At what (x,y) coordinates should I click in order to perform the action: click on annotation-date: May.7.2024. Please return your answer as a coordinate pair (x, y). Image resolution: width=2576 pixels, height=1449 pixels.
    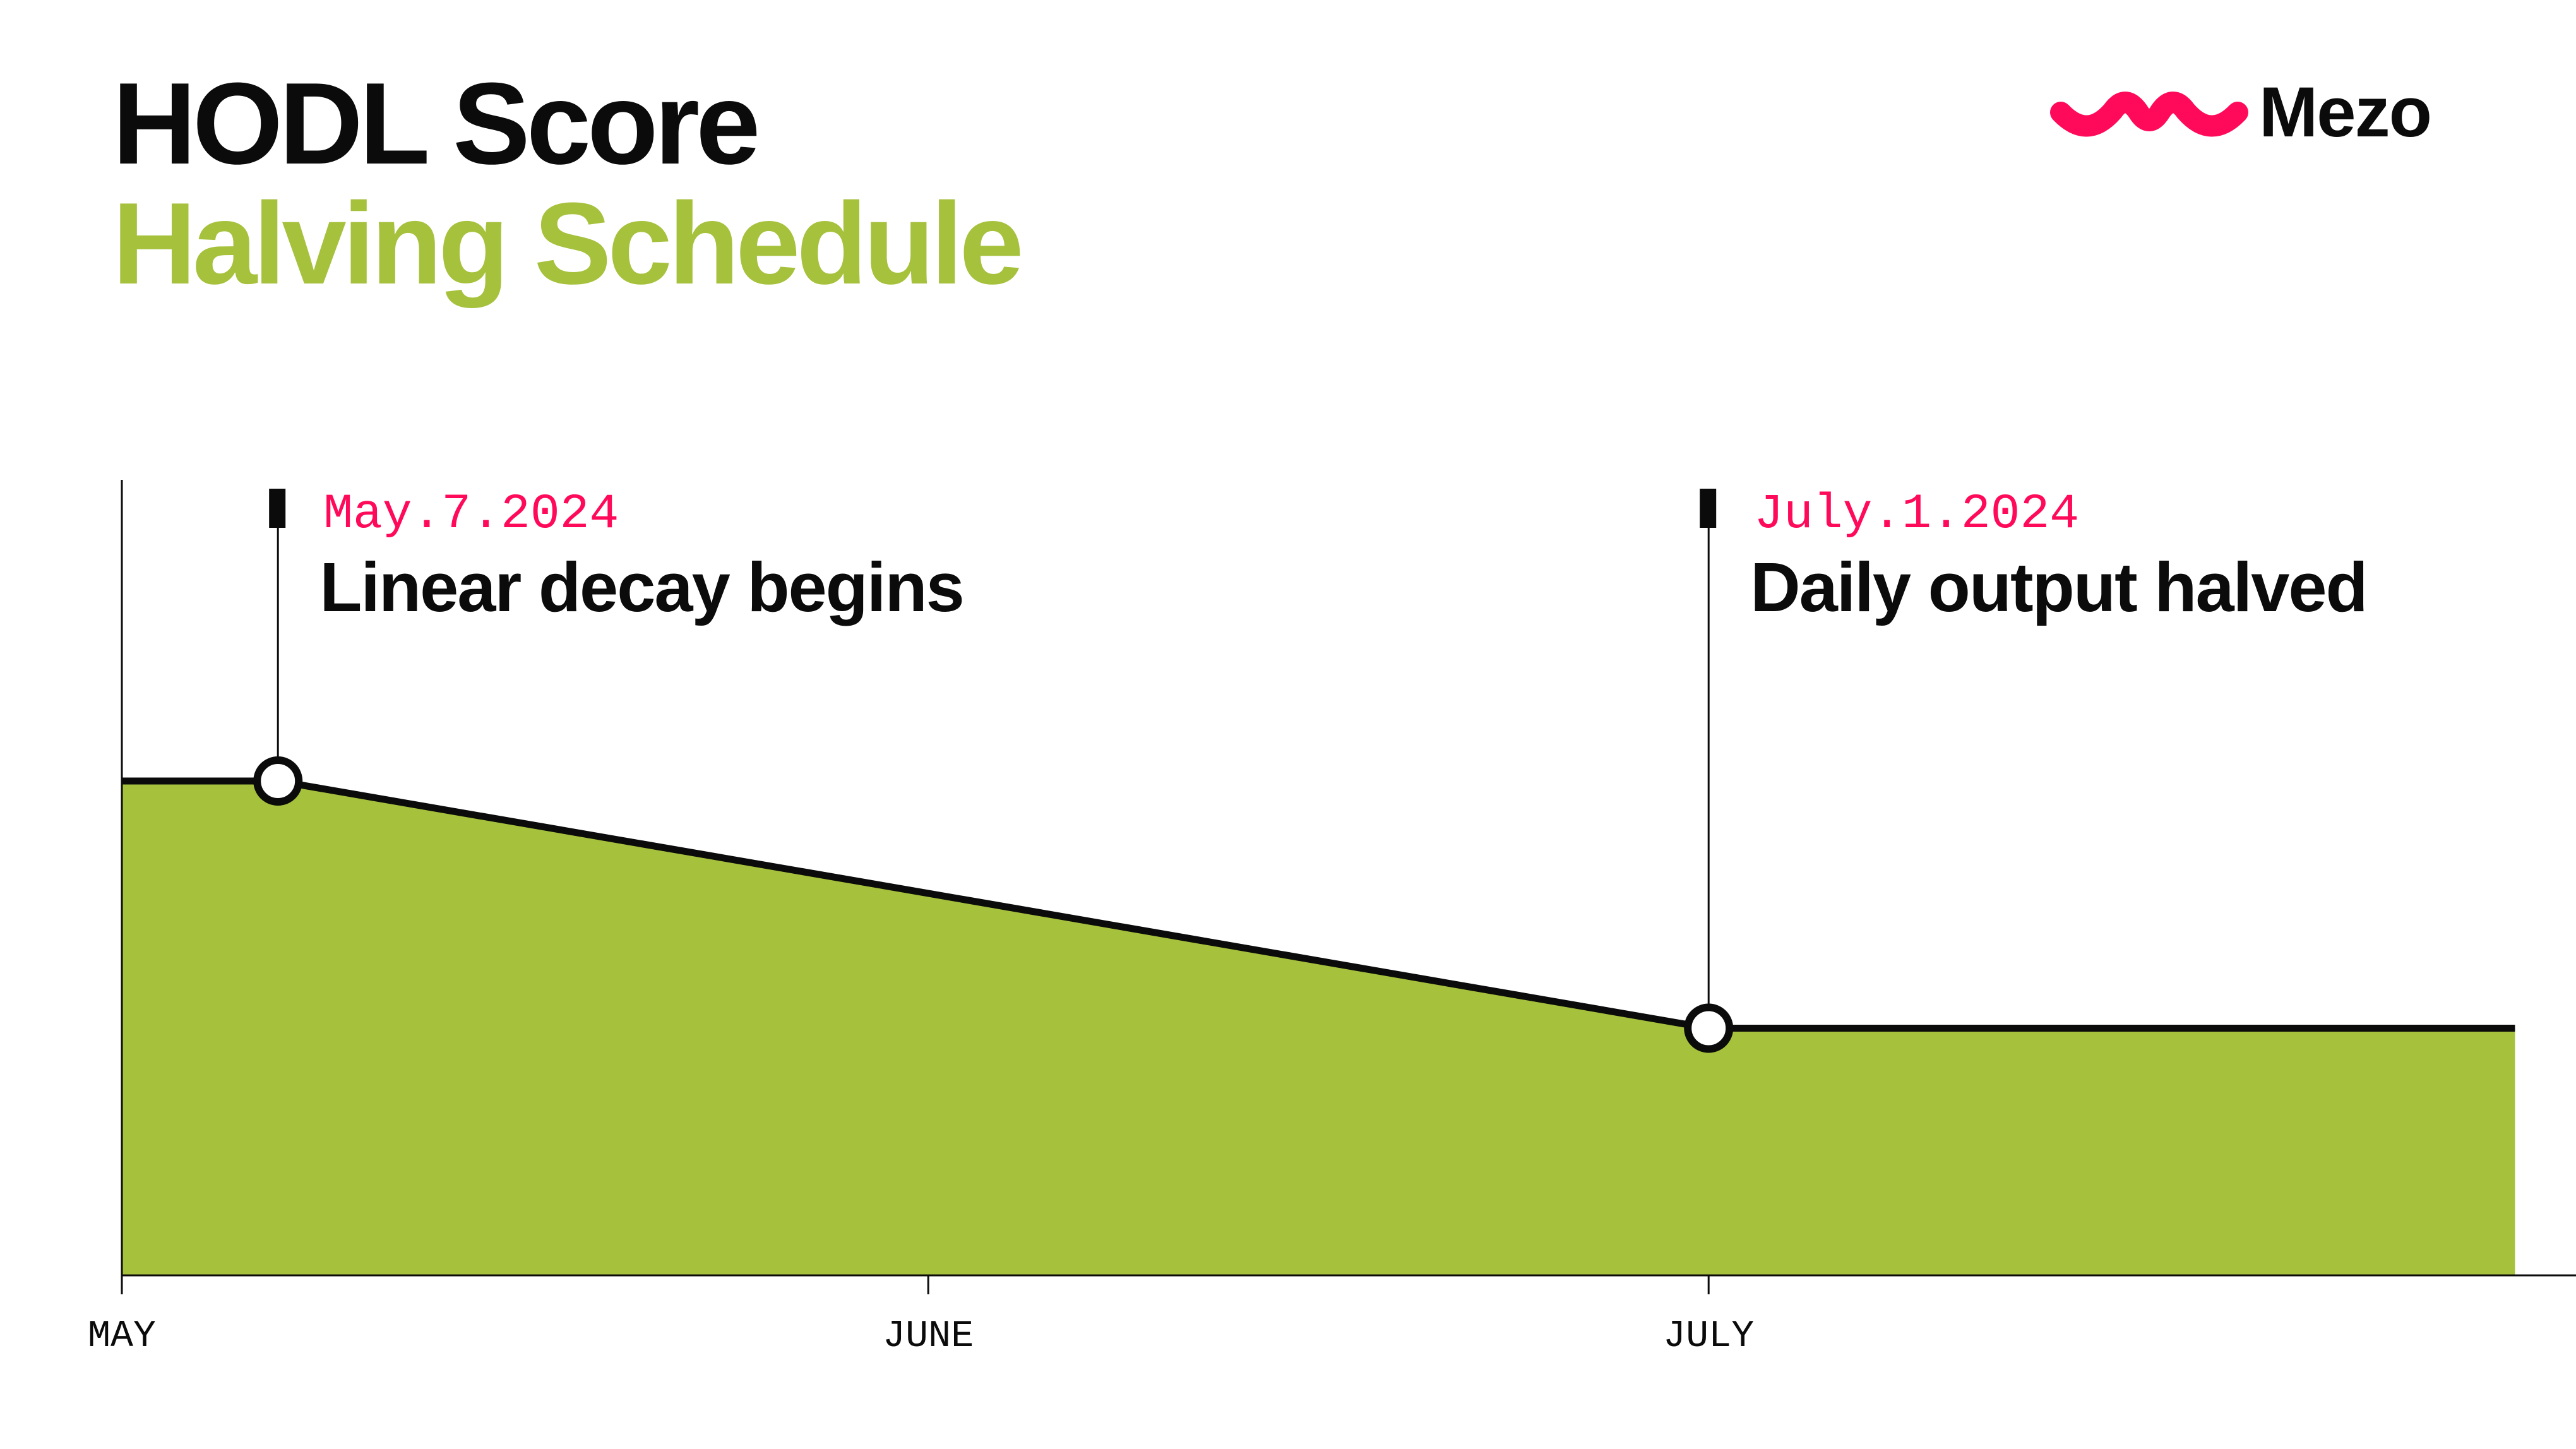
    Looking at the image, I should click on (471, 514).